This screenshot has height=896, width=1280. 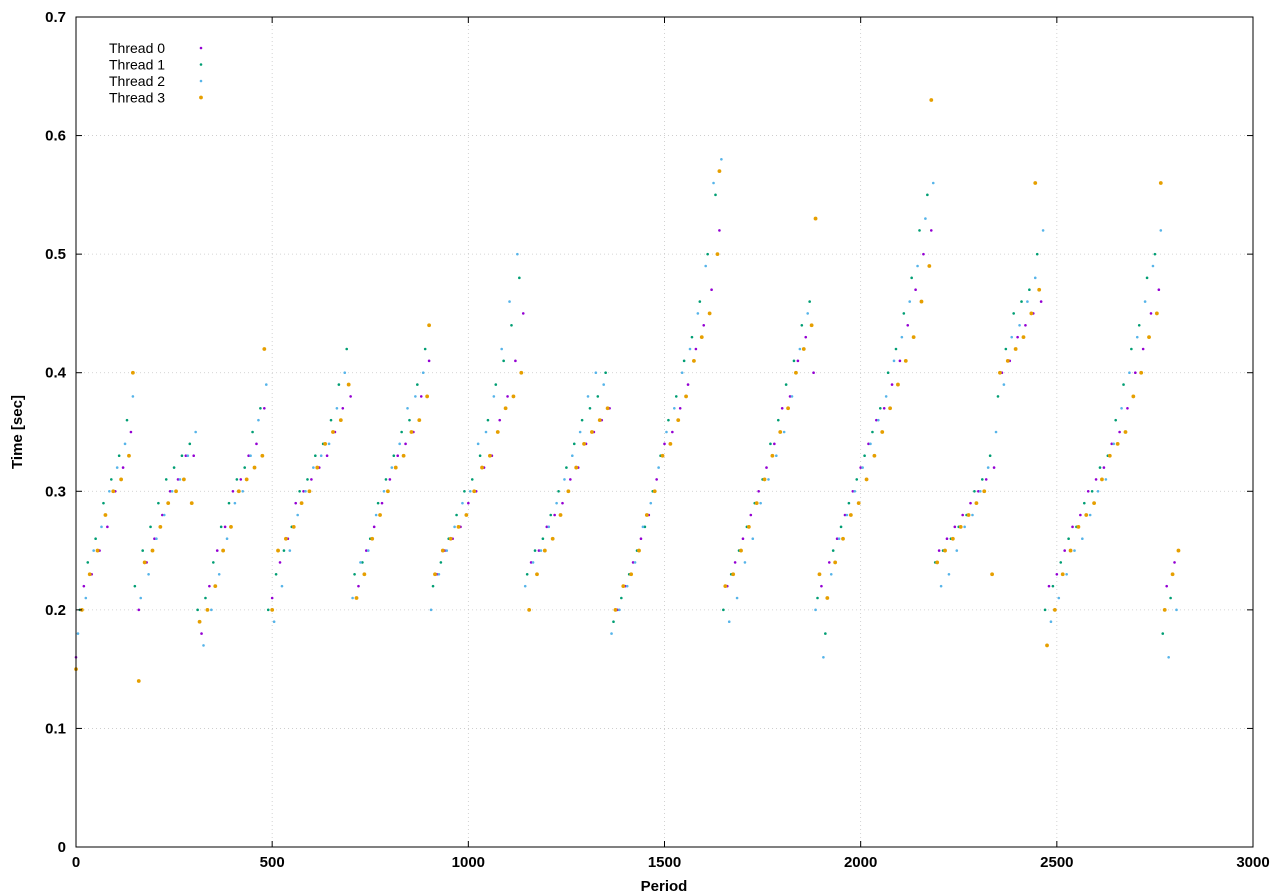 I want to click on x-tick-labels: 0 500 1000 1500 2000 2500 3000, so click(x=671, y=862).